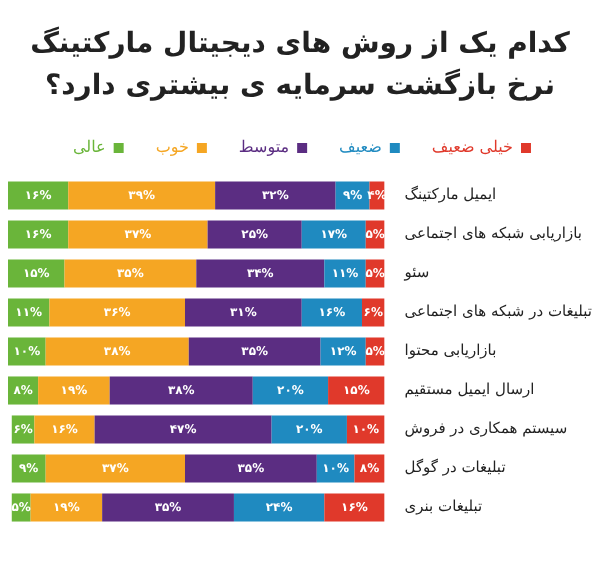  Describe the element at coordinates (361, 147) in the screenshot. I see `legend-label: ضعیف` at that location.